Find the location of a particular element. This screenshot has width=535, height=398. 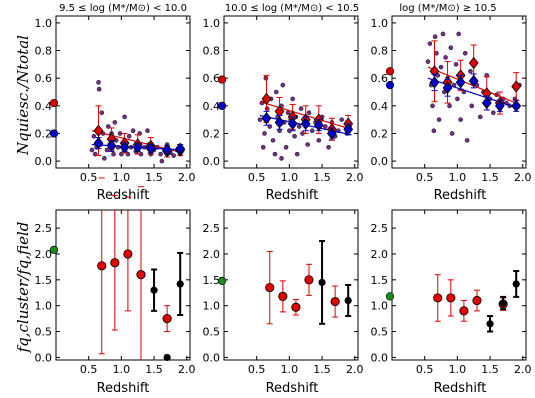

x-axis-label-4: Redshift is located at coordinates (123, 388).